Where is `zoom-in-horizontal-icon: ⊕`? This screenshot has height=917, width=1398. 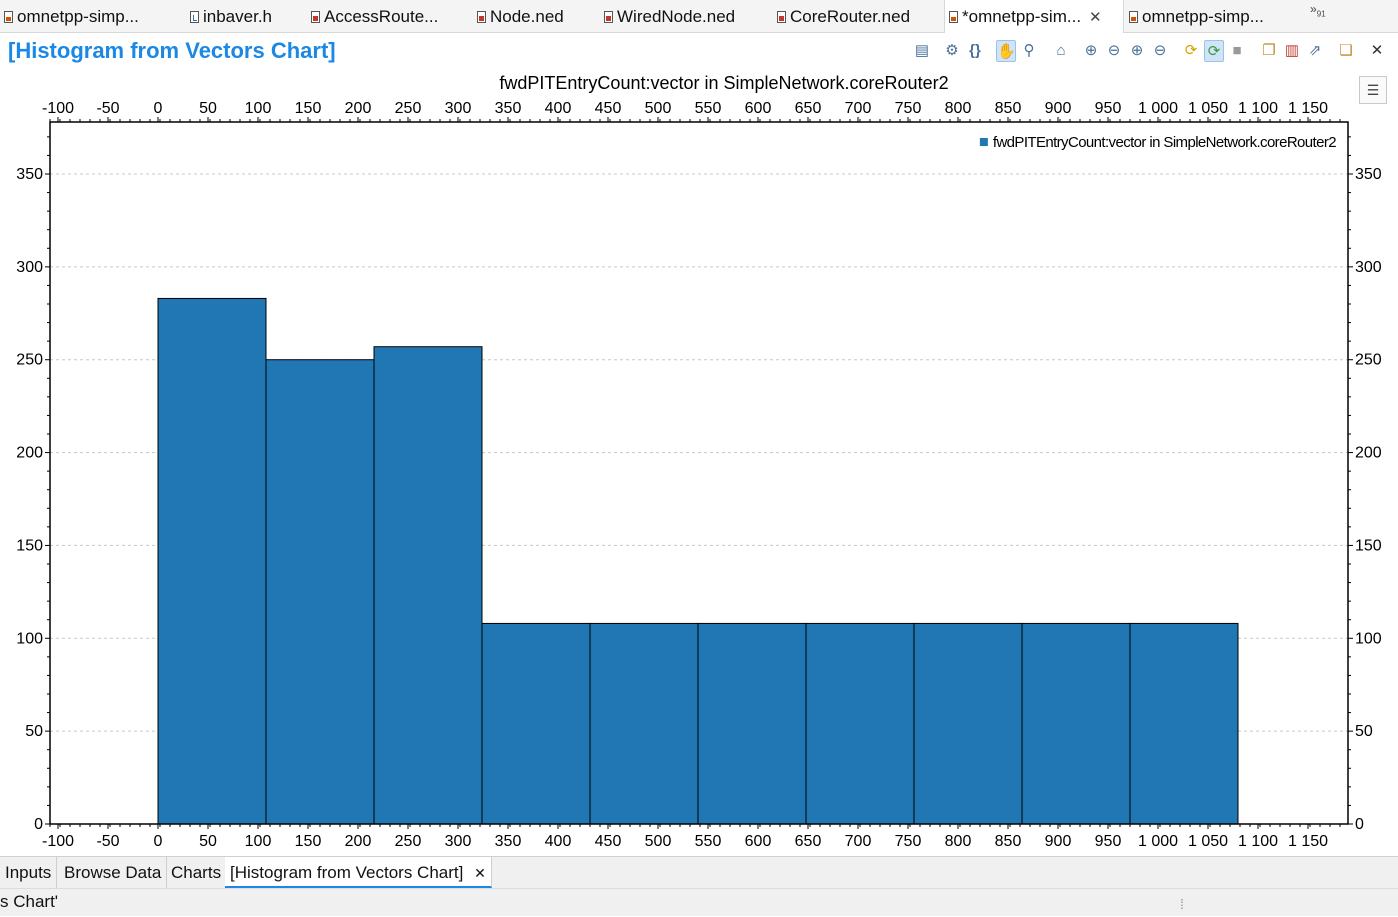
zoom-in-horizontal-icon: ⊕ is located at coordinates (1091, 50).